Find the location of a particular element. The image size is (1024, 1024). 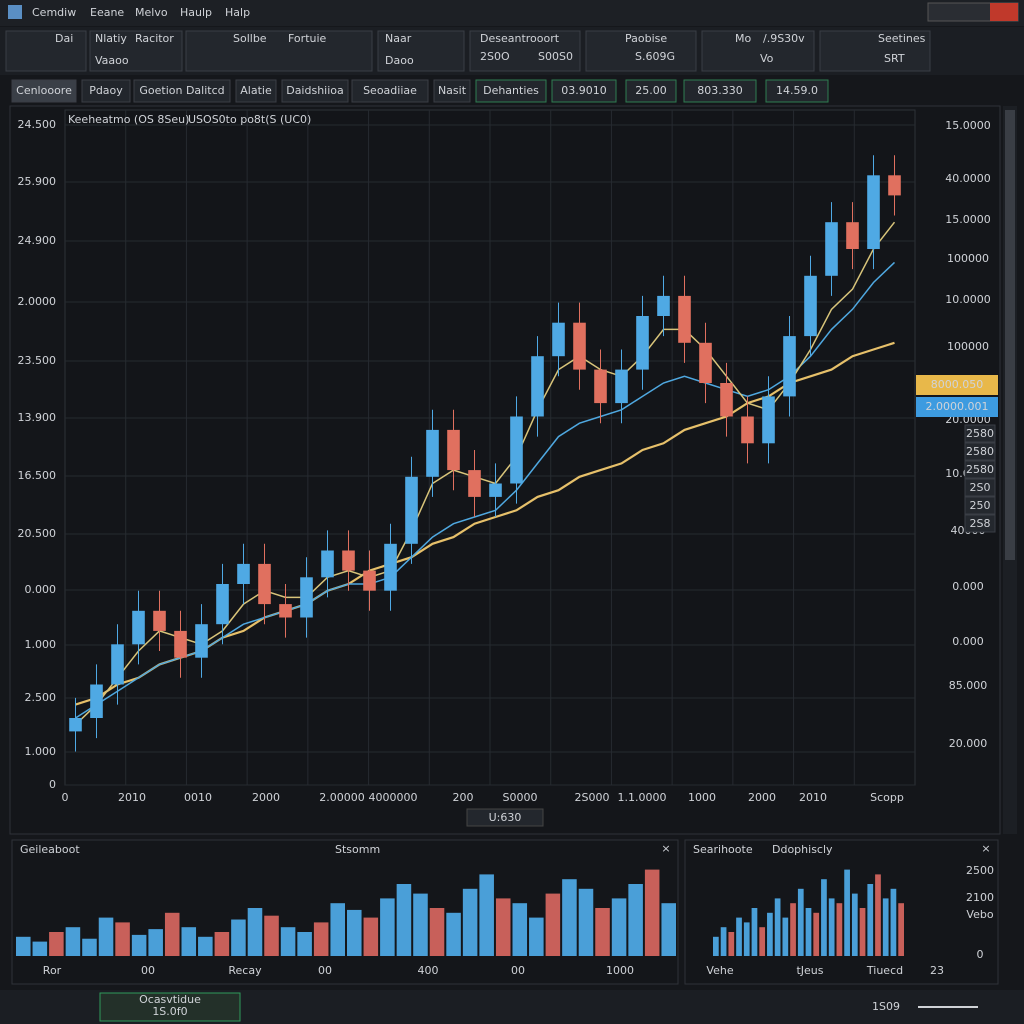

tab-label: Seoadiiae is located at coordinates (390, 90).